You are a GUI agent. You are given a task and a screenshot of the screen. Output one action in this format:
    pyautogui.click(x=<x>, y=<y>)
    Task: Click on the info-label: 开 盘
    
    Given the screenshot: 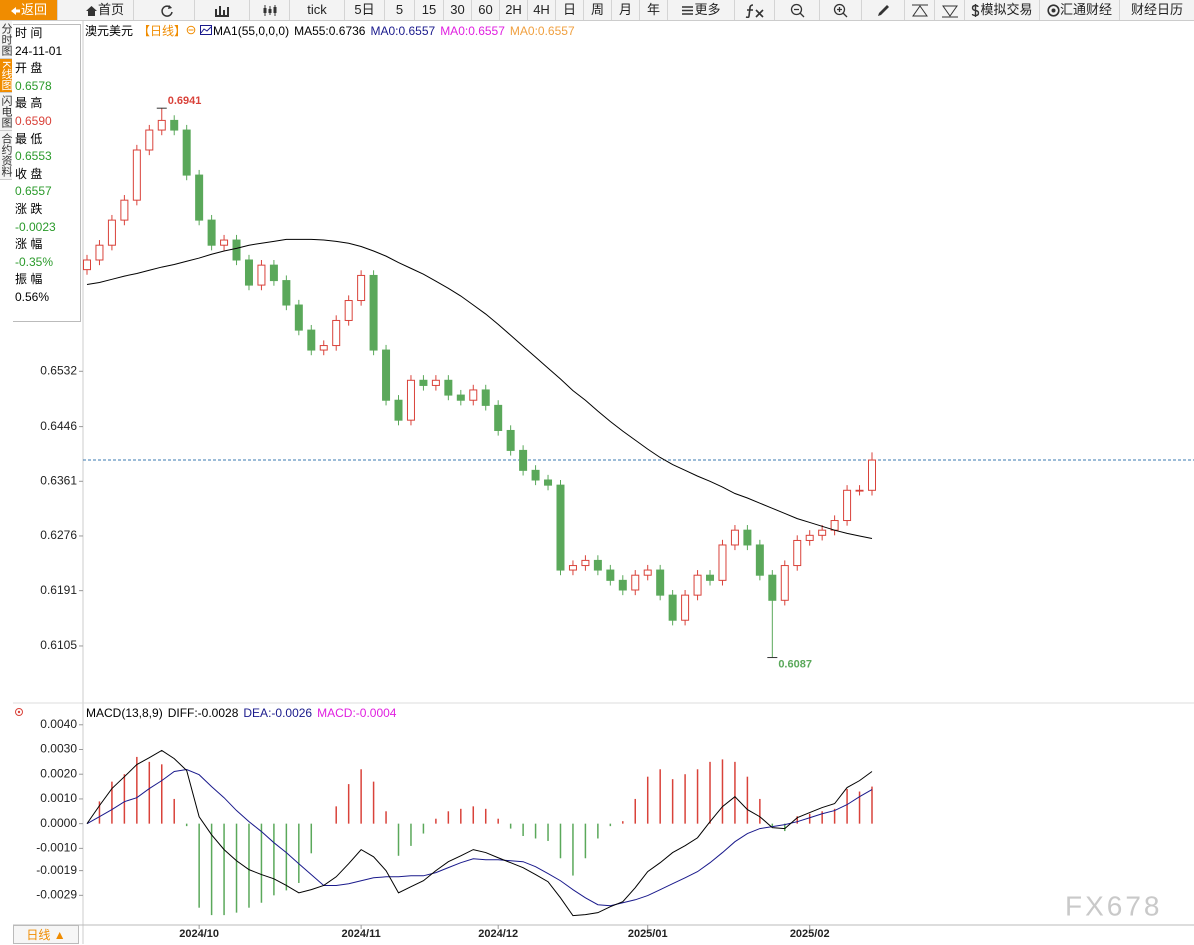 What is the action you would take?
    pyautogui.click(x=29, y=68)
    